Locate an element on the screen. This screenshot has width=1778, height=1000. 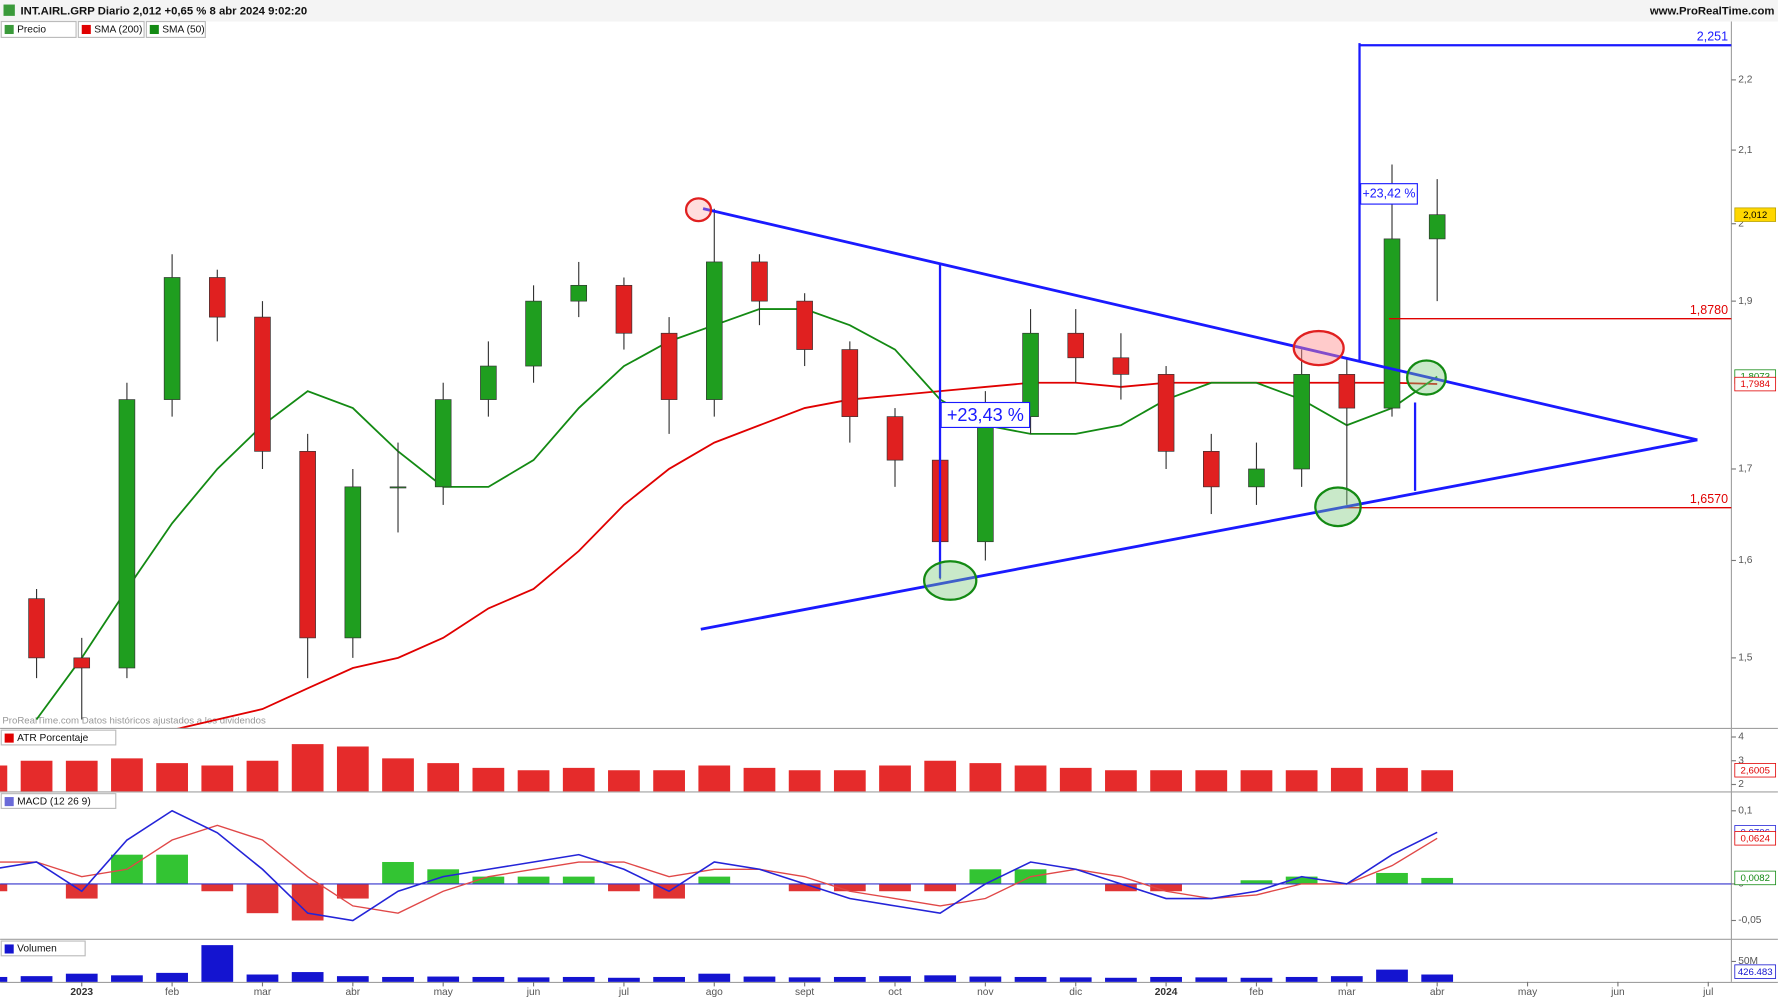
x-tick-label: 2023 is located at coordinates (81, 992).